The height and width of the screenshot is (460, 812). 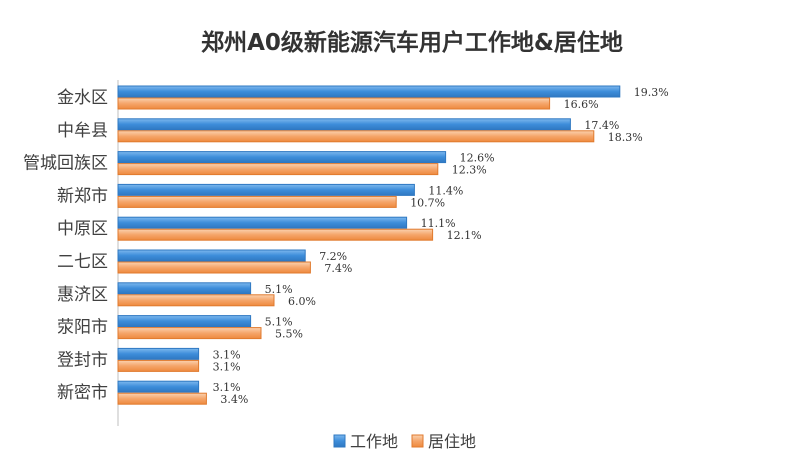 What do you see at coordinates (82, 196) in the screenshot?
I see `category-label: 新郑市` at bounding box center [82, 196].